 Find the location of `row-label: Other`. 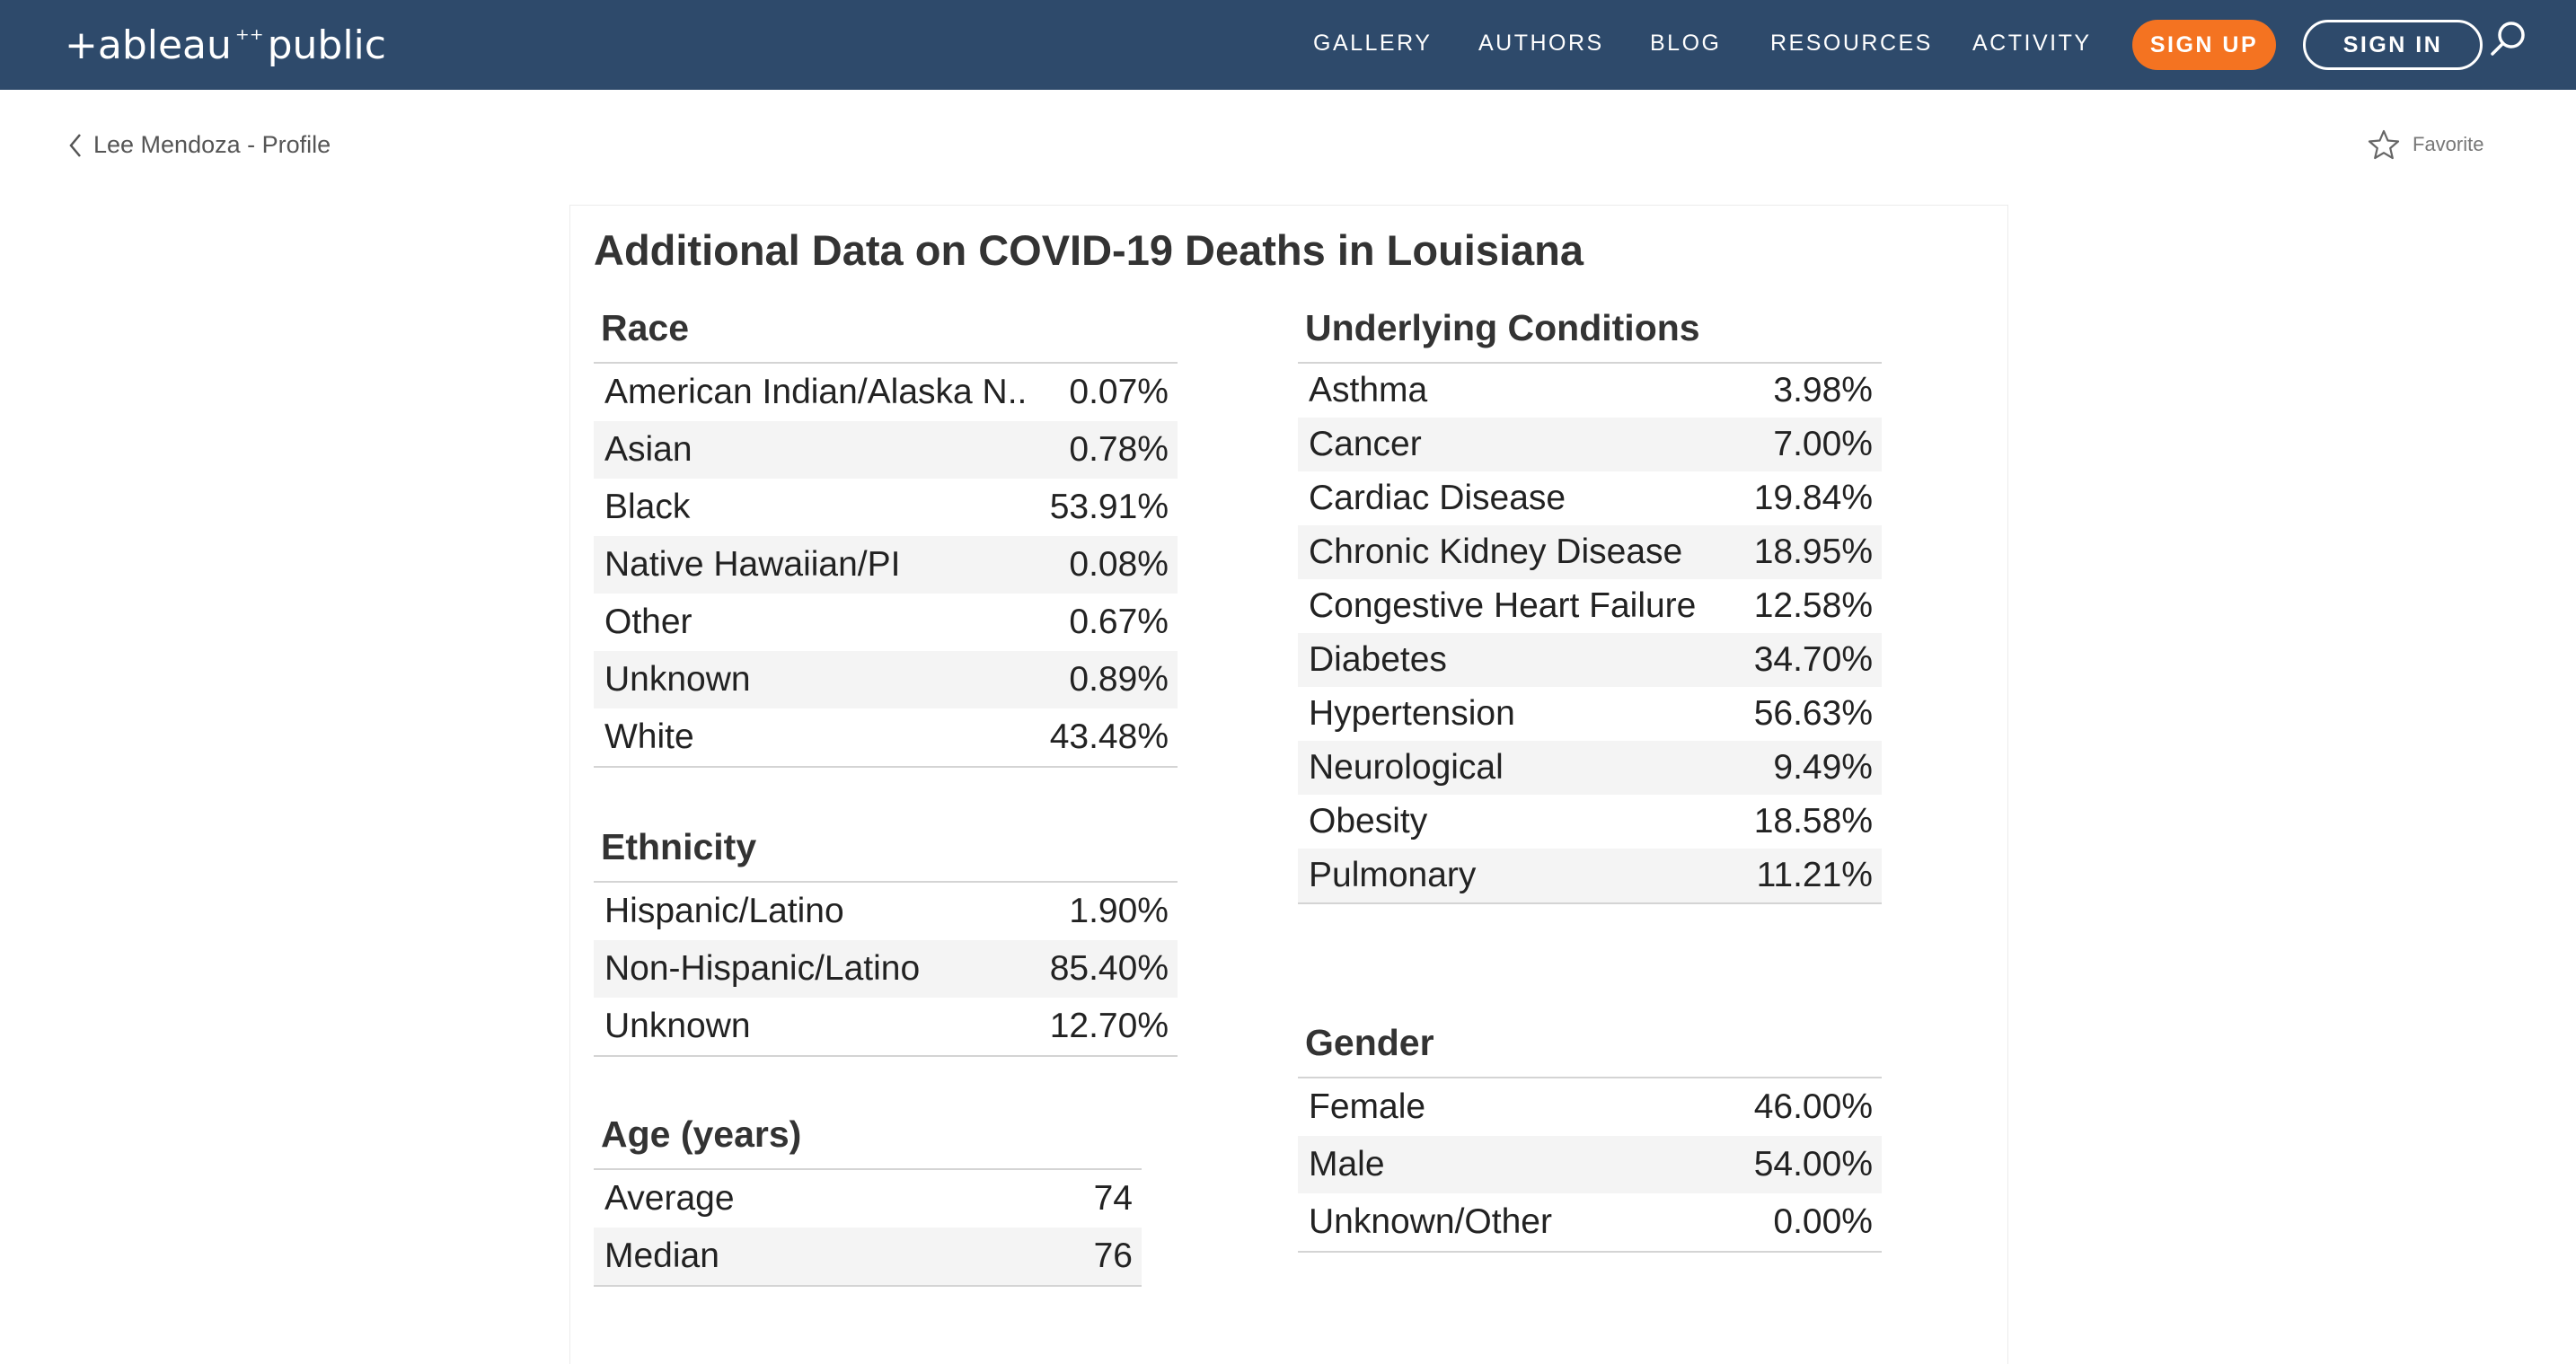

row-label: Other is located at coordinates (648, 622).